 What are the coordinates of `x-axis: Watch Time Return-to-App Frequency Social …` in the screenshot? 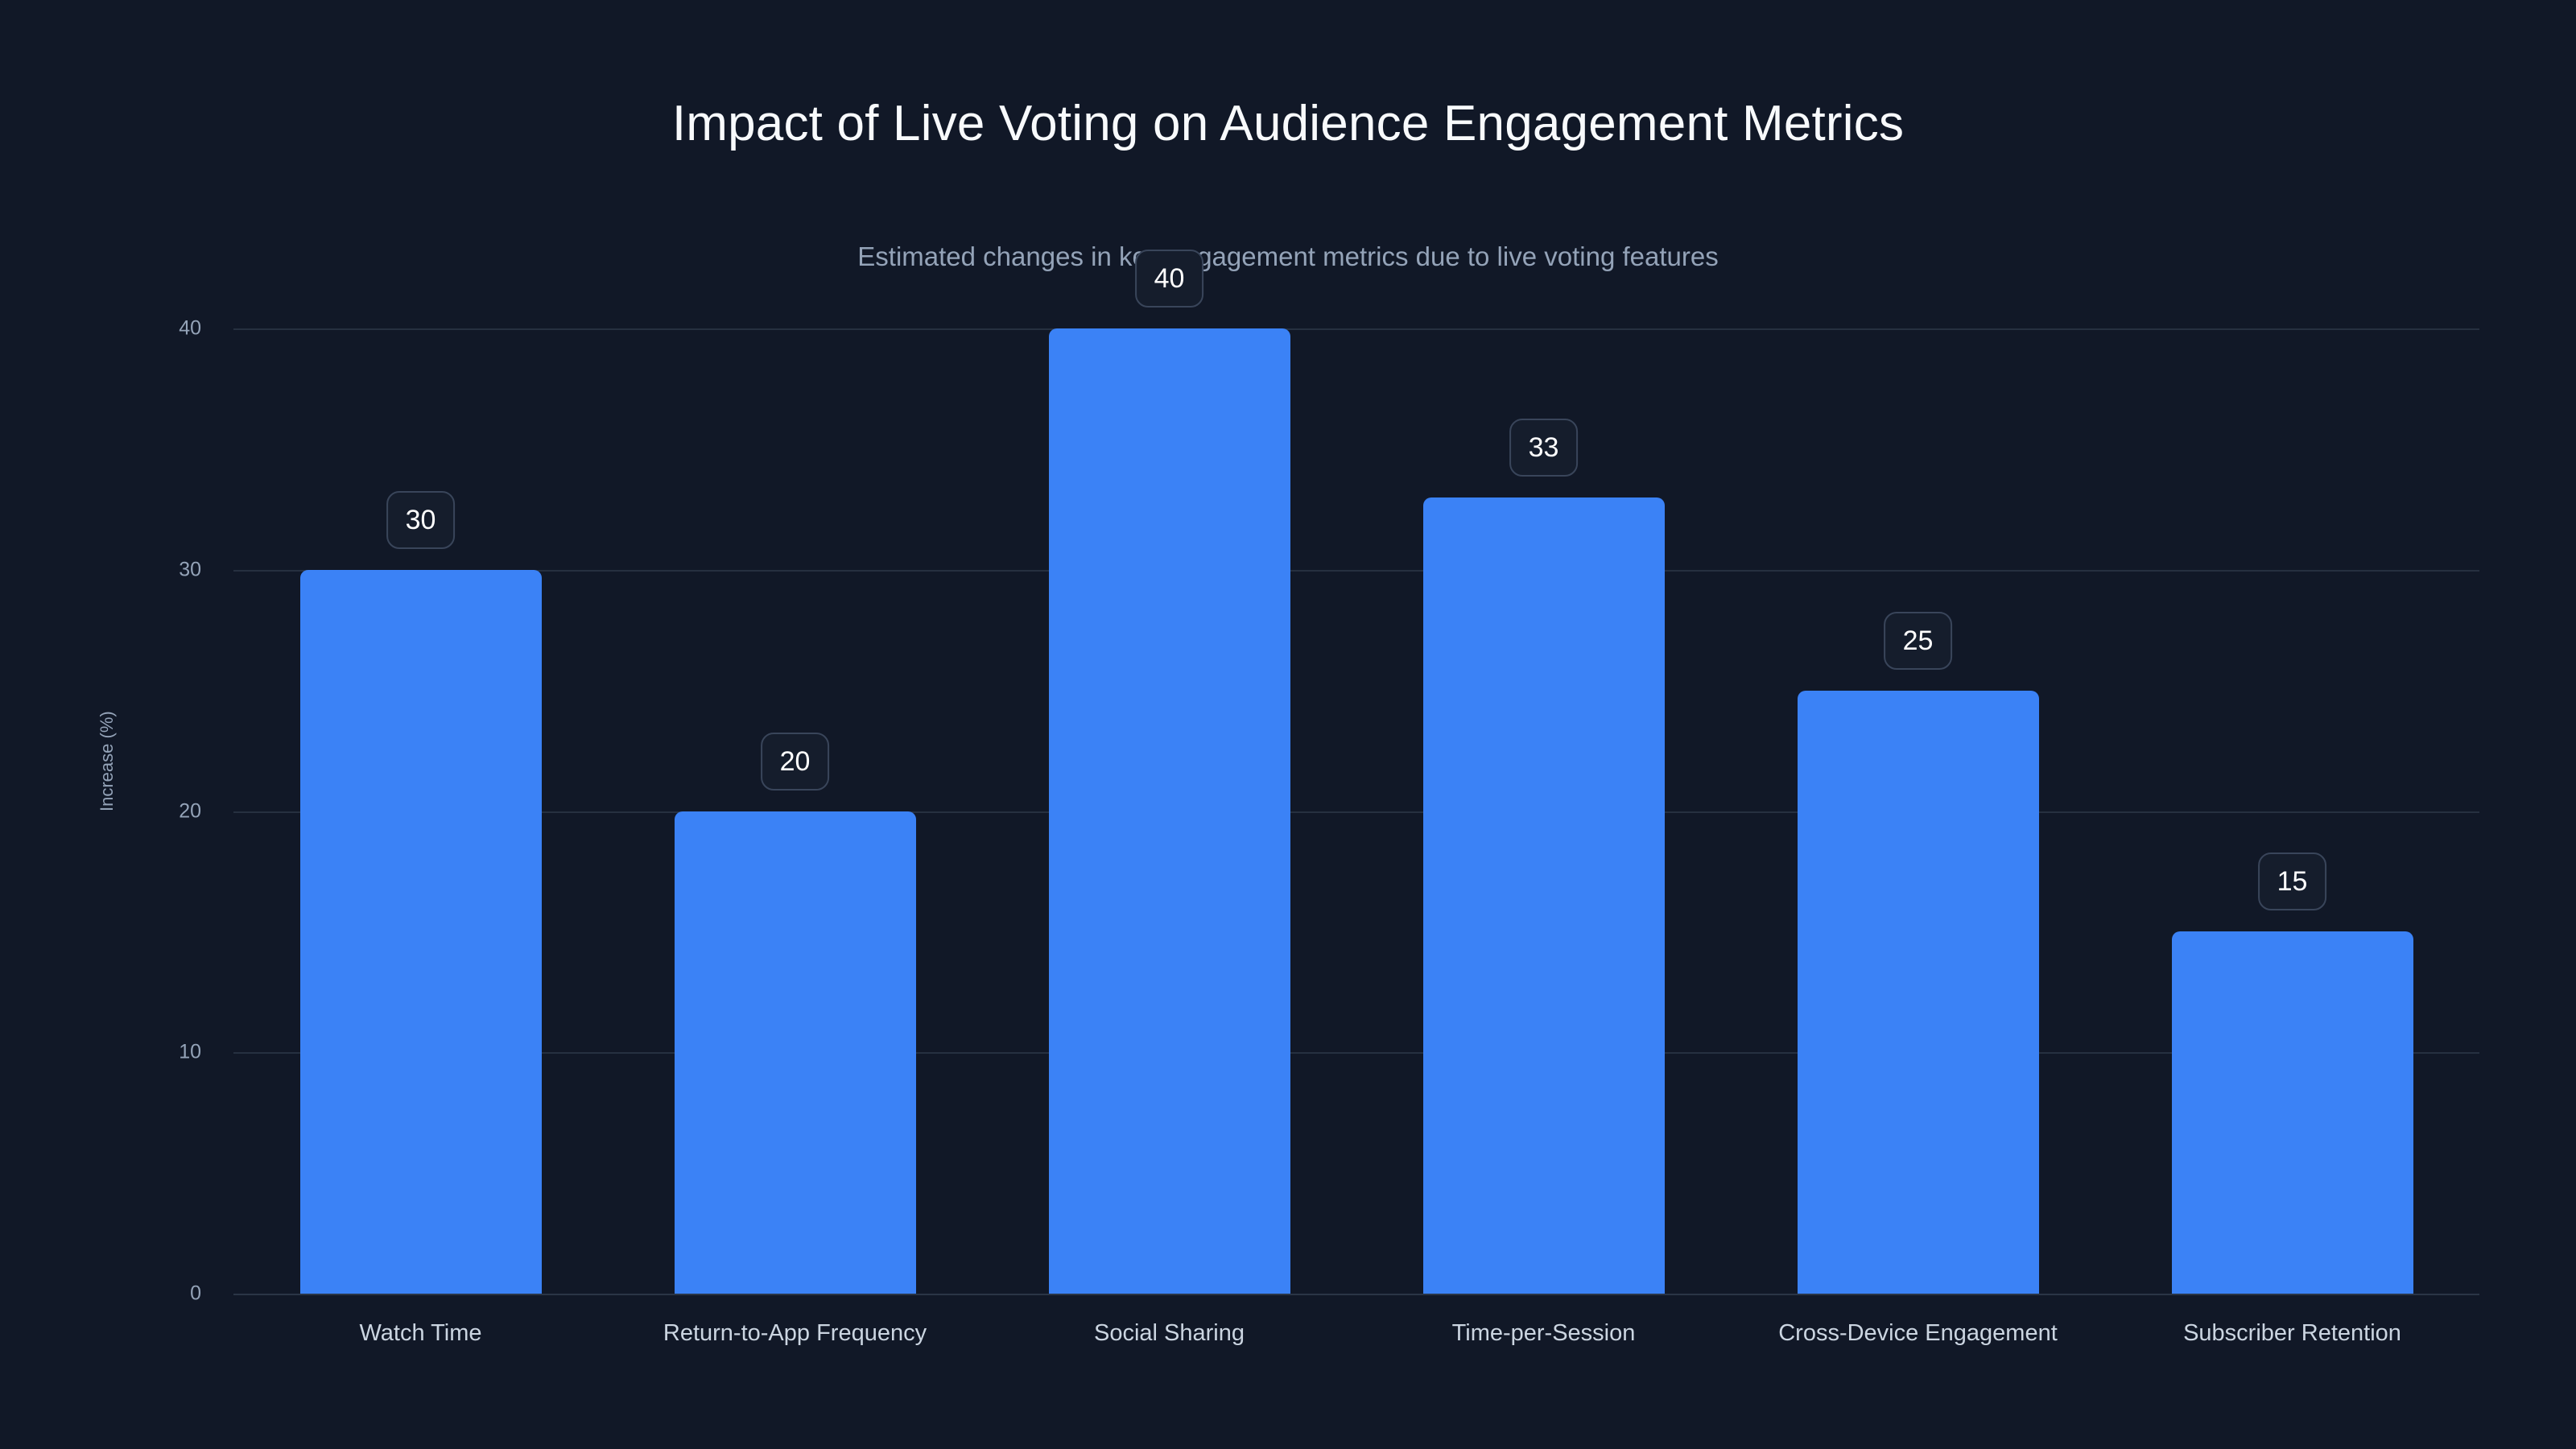 It's located at (1356, 1344).